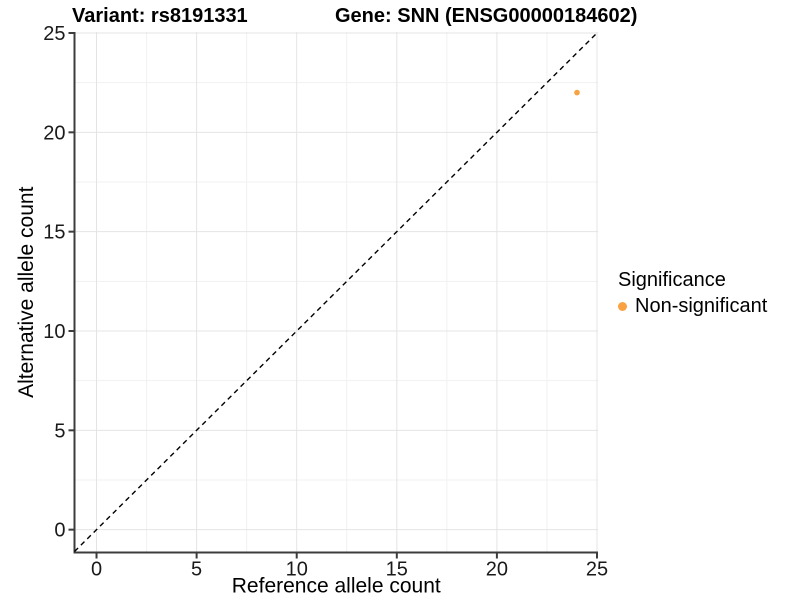  I want to click on y-tick-label: 20, so click(54, 133).